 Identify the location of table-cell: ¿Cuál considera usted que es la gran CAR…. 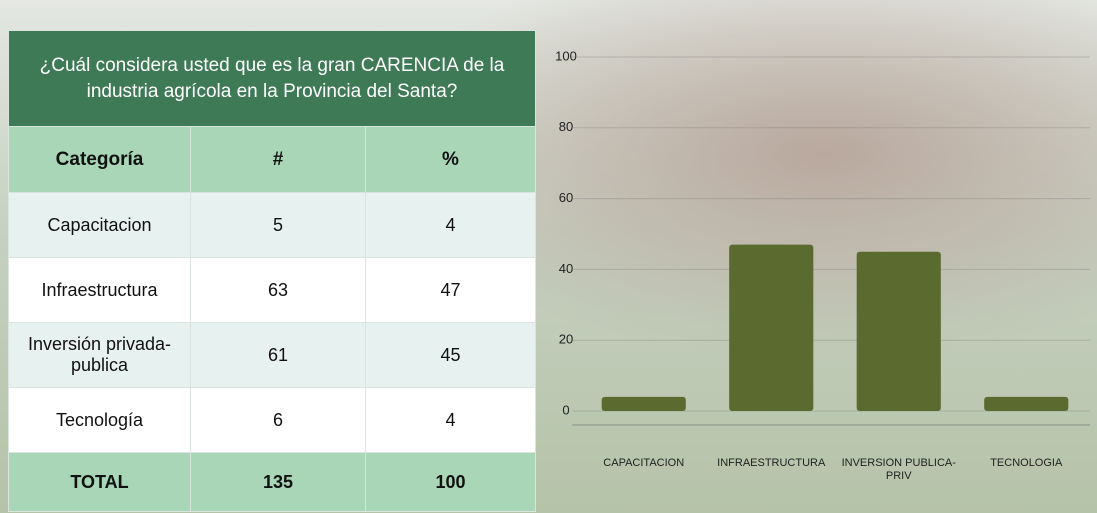
(272, 78).